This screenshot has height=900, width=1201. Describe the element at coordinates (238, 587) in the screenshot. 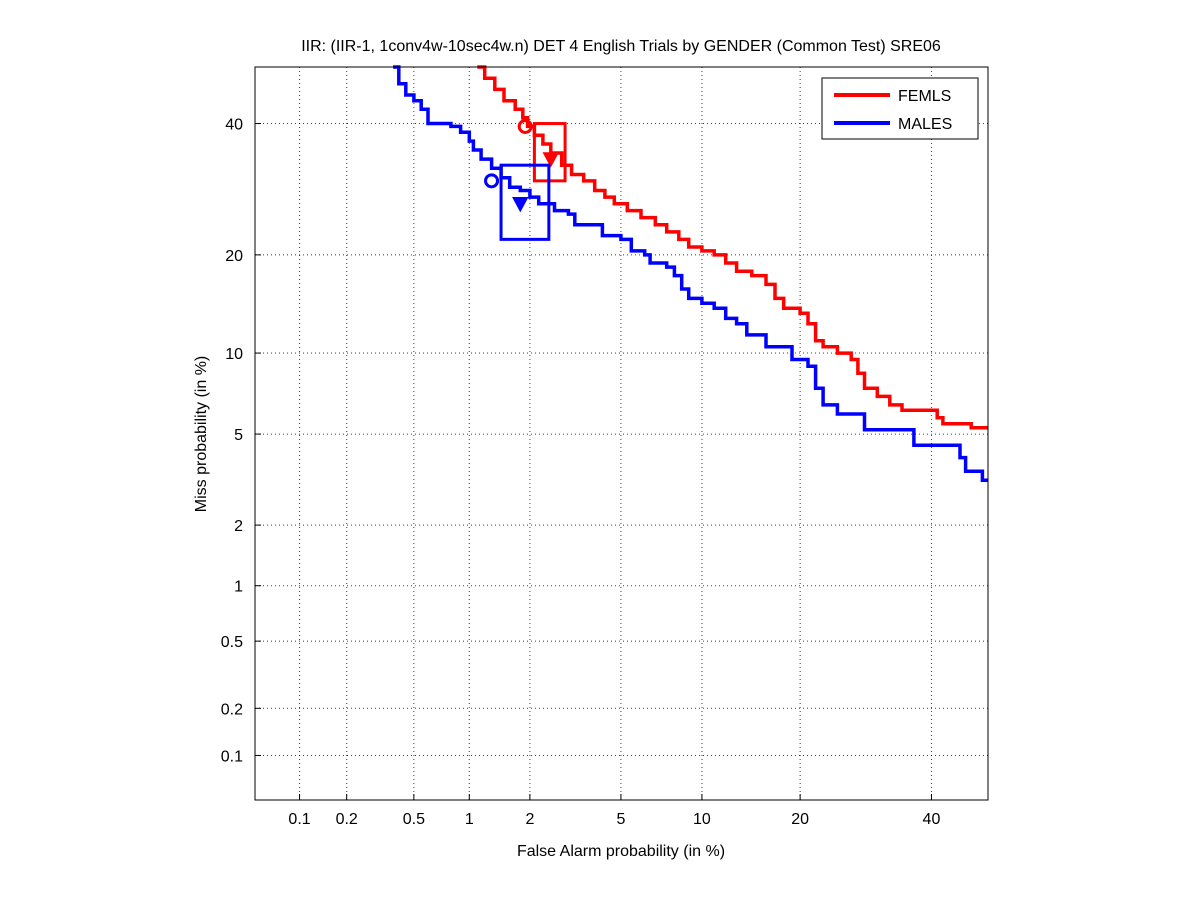

I see `y-tick-label: 1` at that location.